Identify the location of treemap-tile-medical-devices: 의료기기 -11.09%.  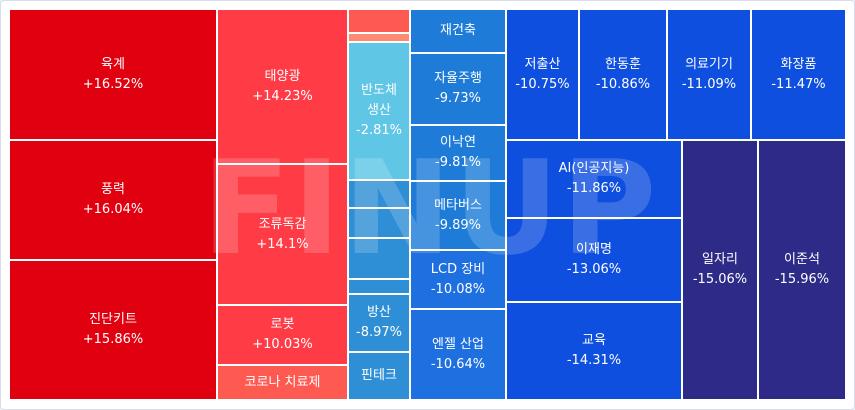
(709, 74).